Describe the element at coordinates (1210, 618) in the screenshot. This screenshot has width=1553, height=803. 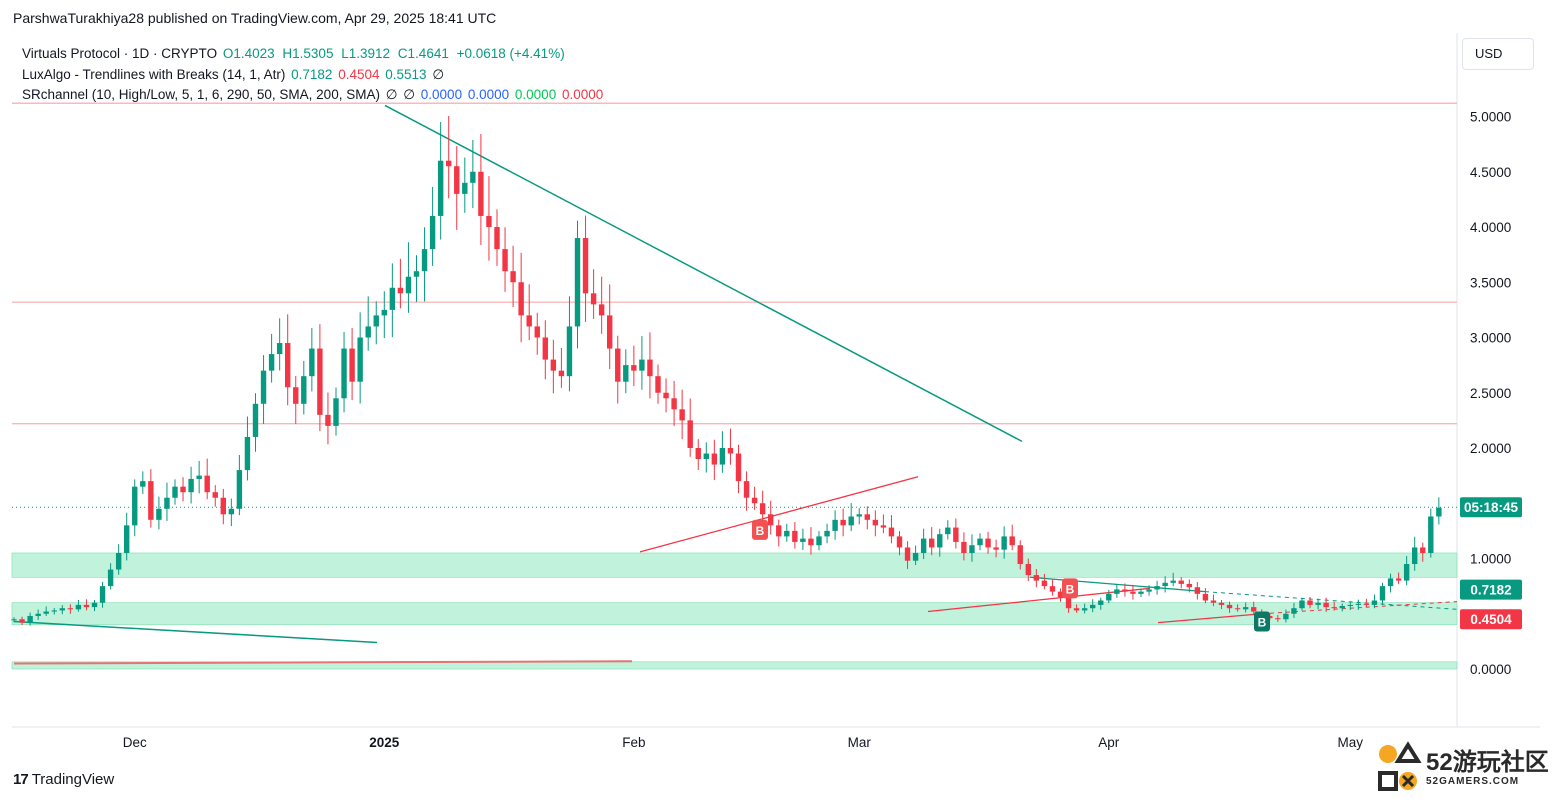
I see `up-trendline-apr` at that location.